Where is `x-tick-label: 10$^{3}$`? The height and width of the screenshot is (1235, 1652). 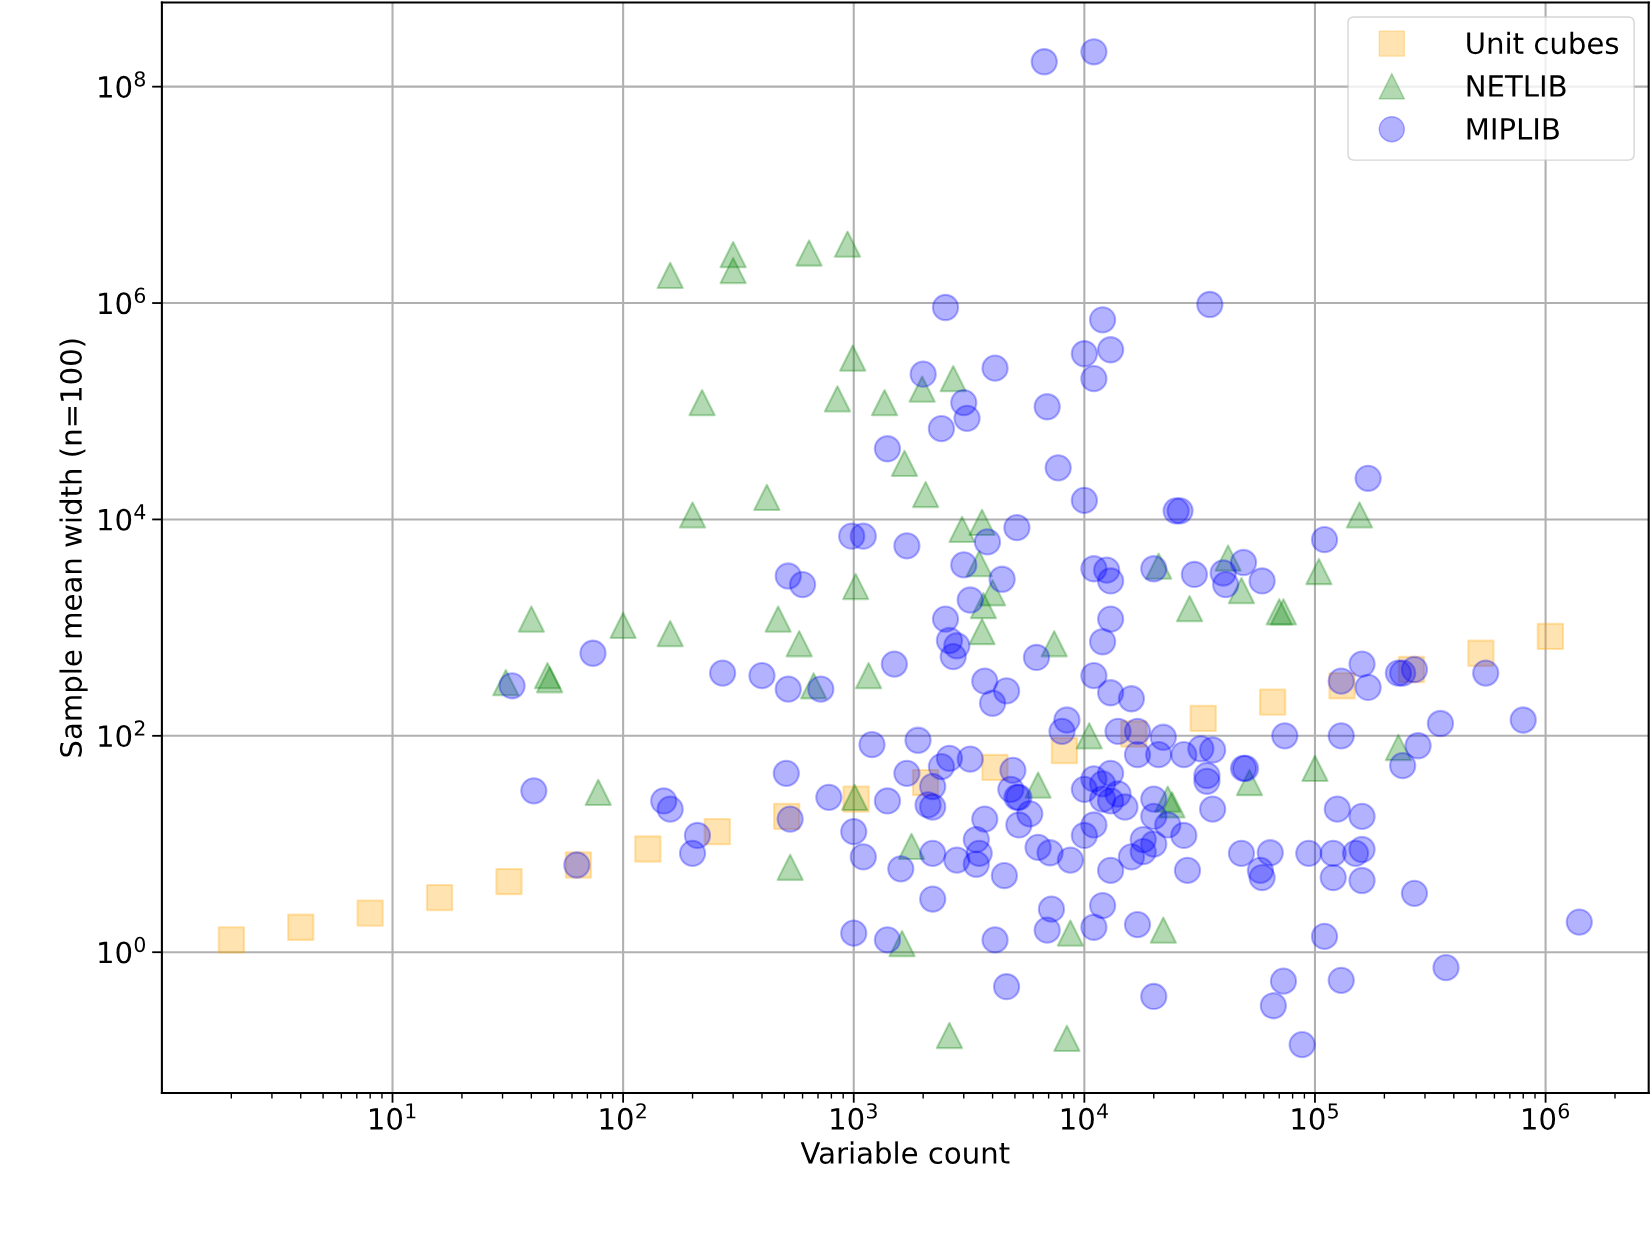 x-tick-label: 10$^{3}$ is located at coordinates (854, 1116).